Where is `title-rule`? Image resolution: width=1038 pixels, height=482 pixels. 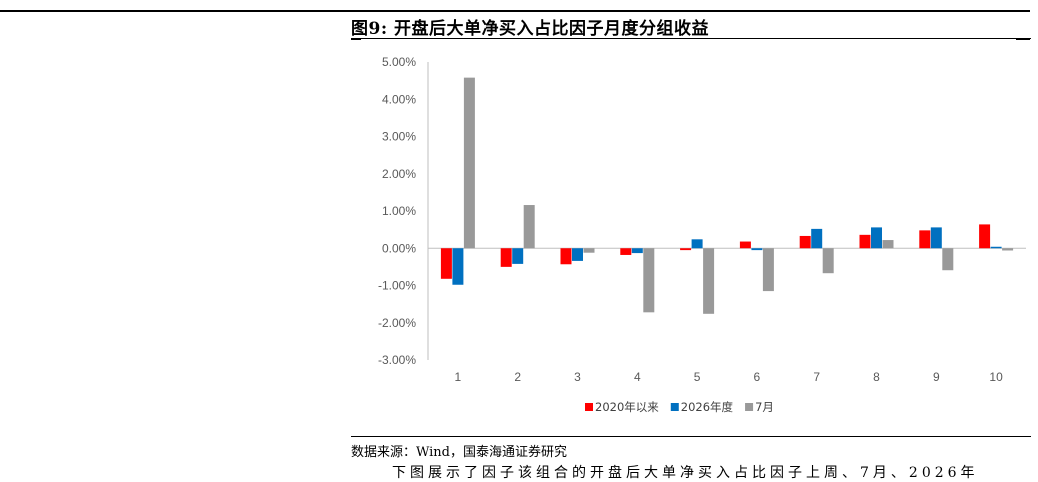 title-rule is located at coordinates (691, 38).